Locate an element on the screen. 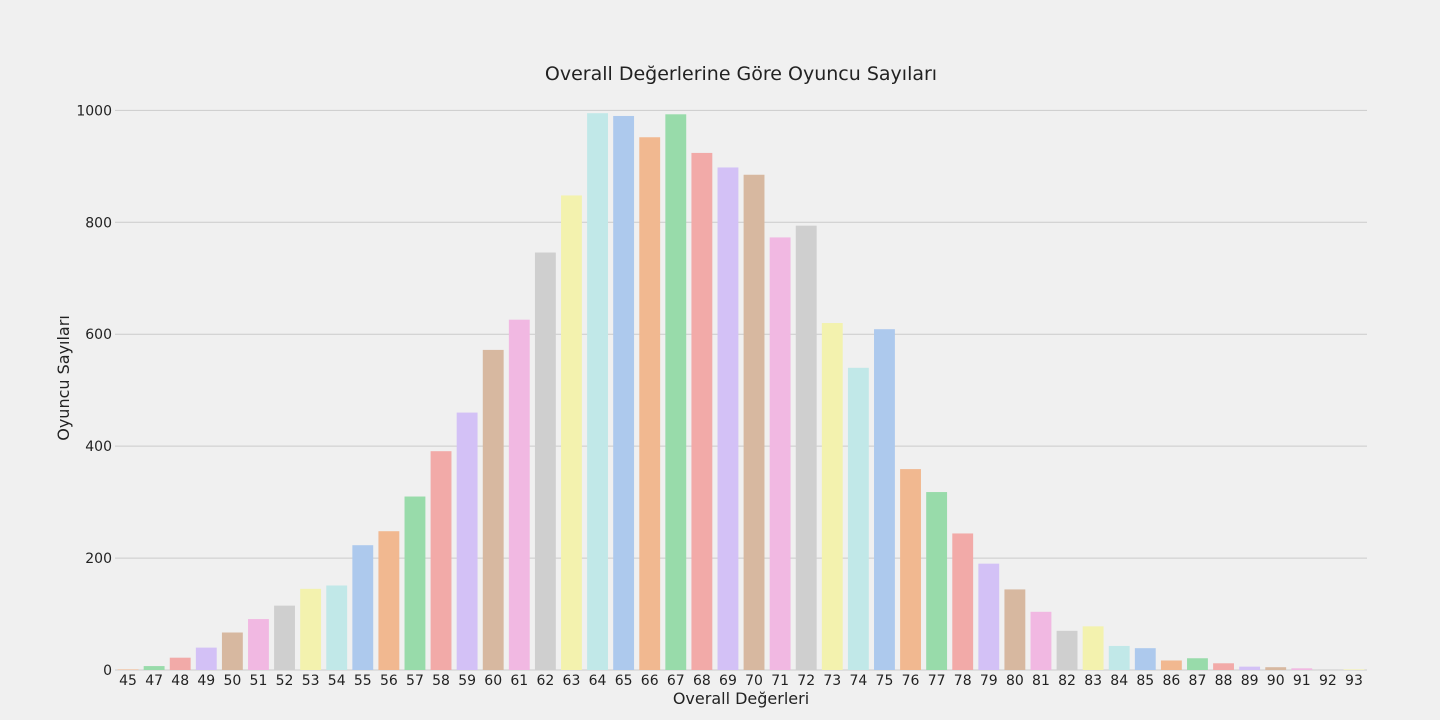 The width and height of the screenshot is (1440, 720). x-tick-label: 68 is located at coordinates (702, 681).